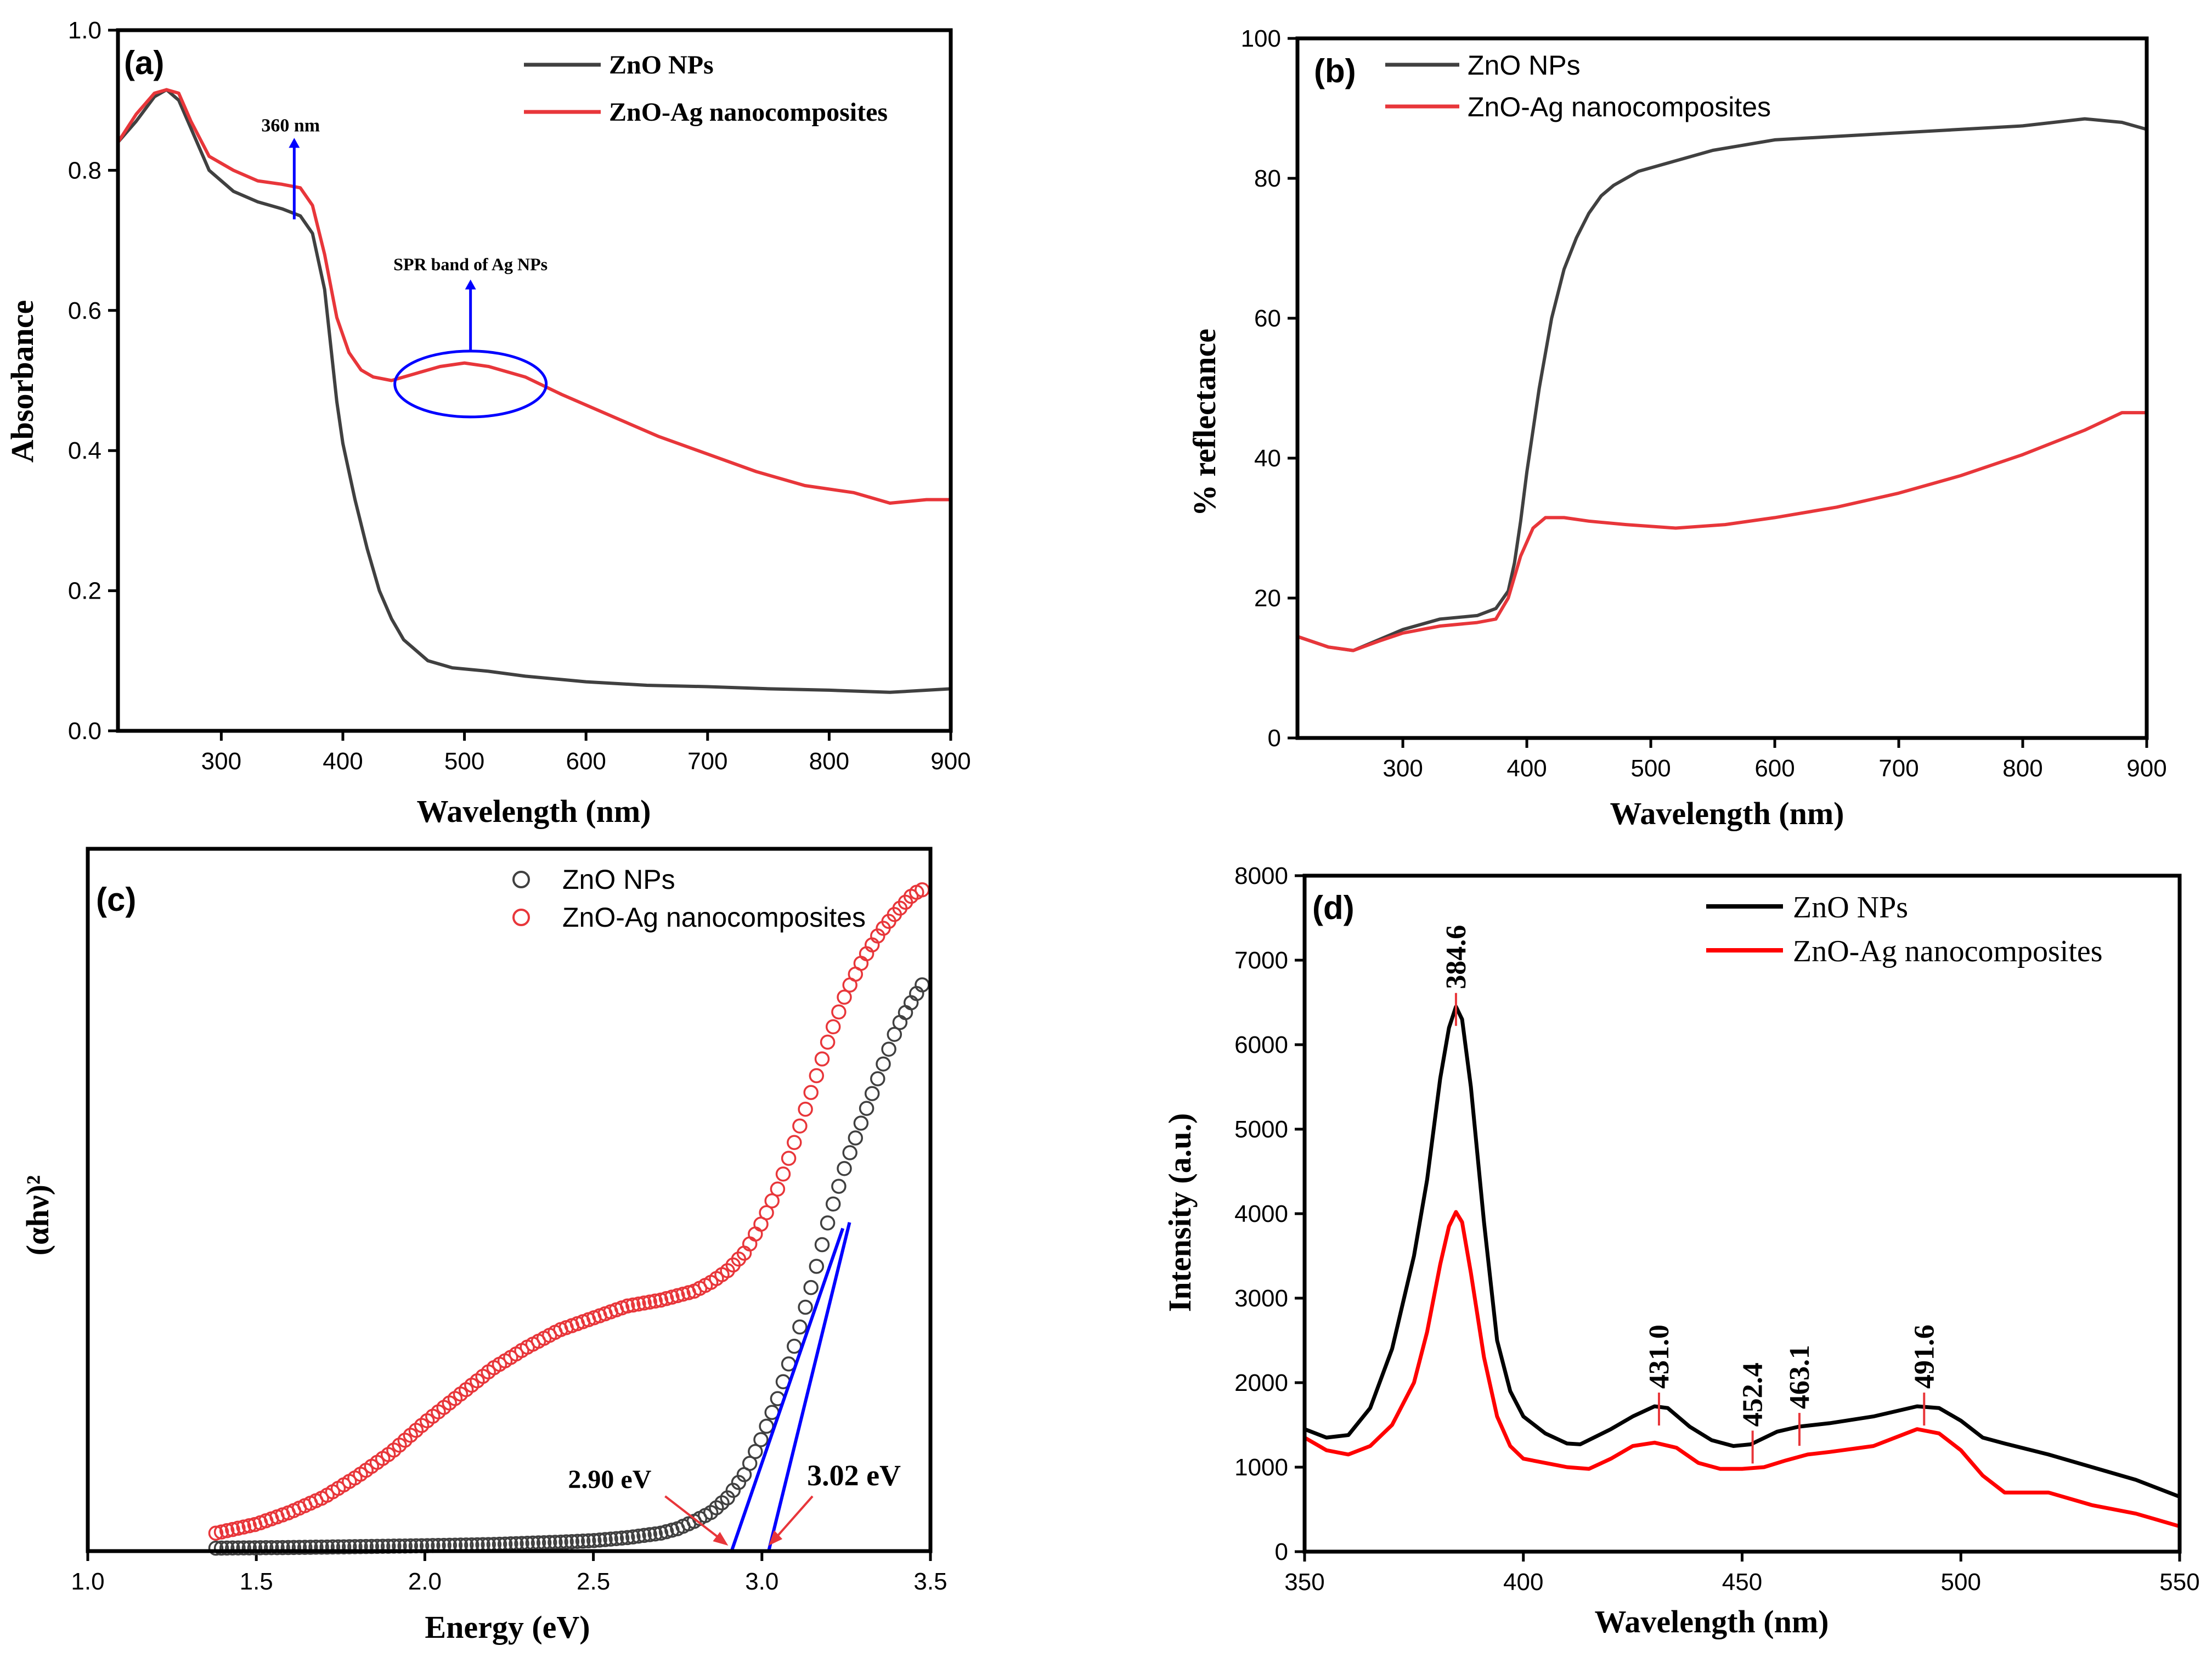  What do you see at coordinates (1261, 1298) in the screenshot?
I see `y-tick-label: 3000` at bounding box center [1261, 1298].